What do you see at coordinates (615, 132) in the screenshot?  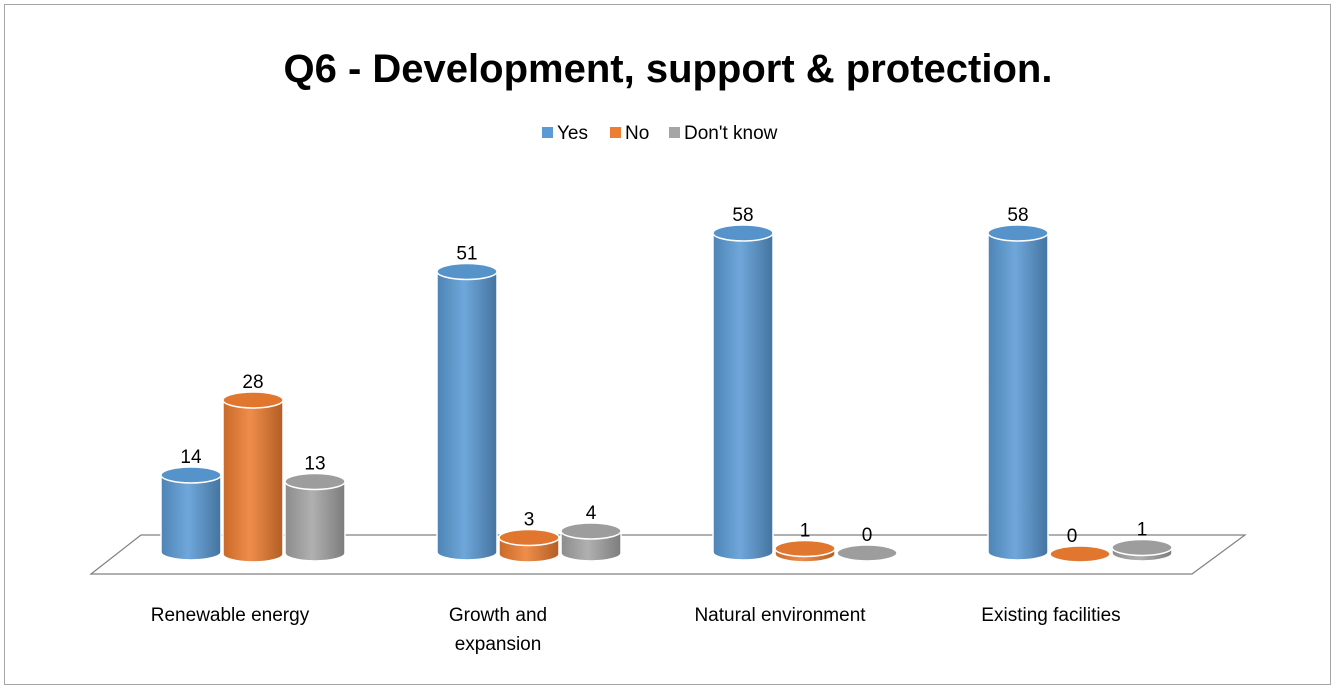 I see `legend-swatch-no` at bounding box center [615, 132].